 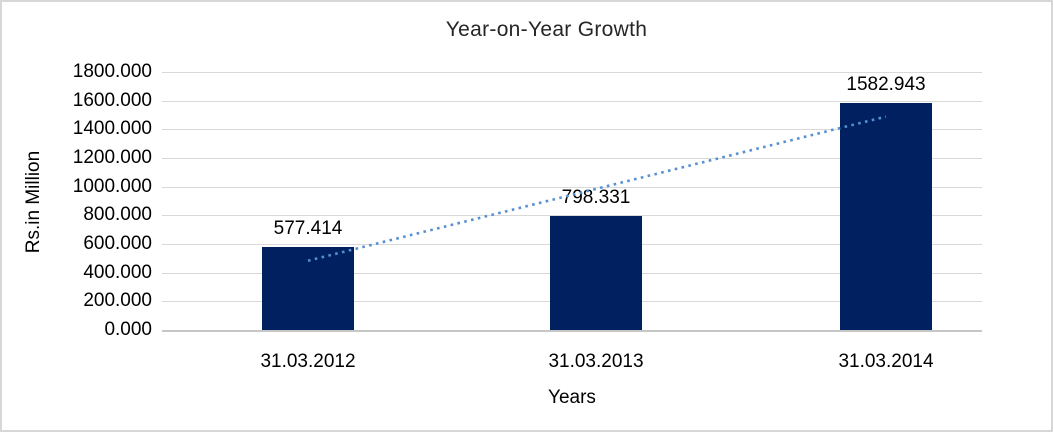 What do you see at coordinates (572, 331) in the screenshot?
I see `x-axis-line` at bounding box center [572, 331].